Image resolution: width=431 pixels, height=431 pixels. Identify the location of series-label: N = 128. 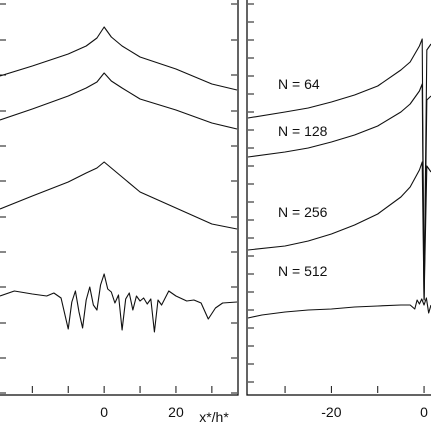
(303, 131).